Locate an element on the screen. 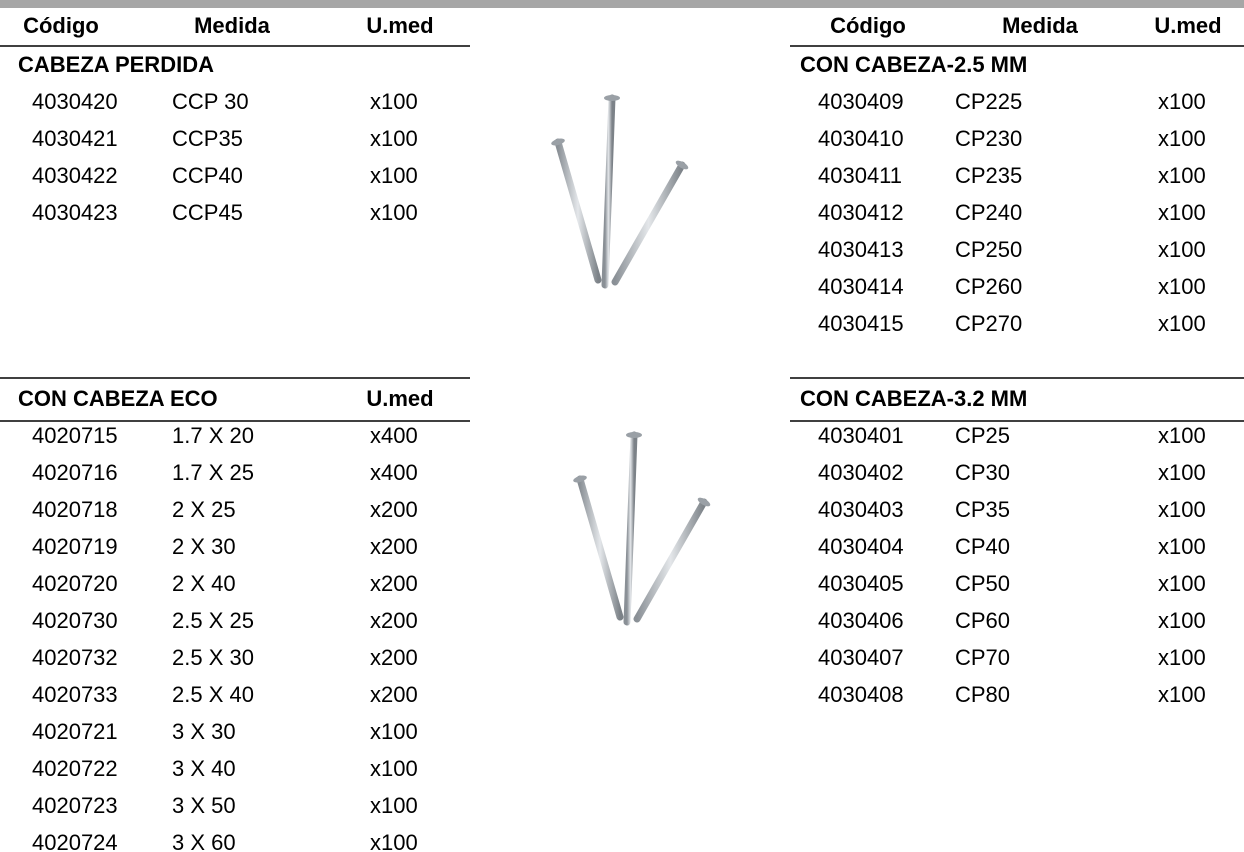 This screenshot has width=1244, height=852. code: 4020721 is located at coordinates (75, 731).